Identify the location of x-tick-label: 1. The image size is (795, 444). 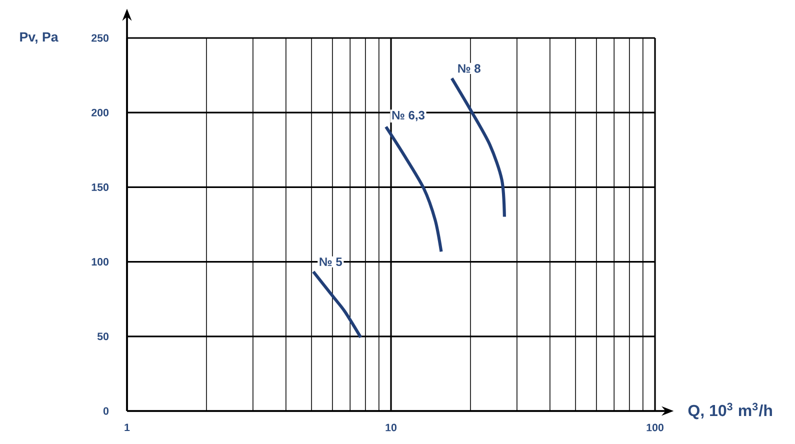
(127, 428).